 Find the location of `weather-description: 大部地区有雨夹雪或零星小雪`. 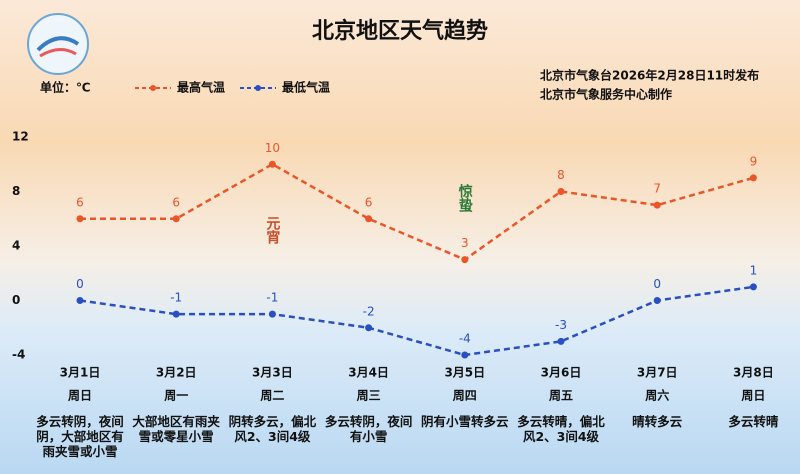

weather-description: 大部地区有雨夹雪或零星小雪 is located at coordinates (176, 429).